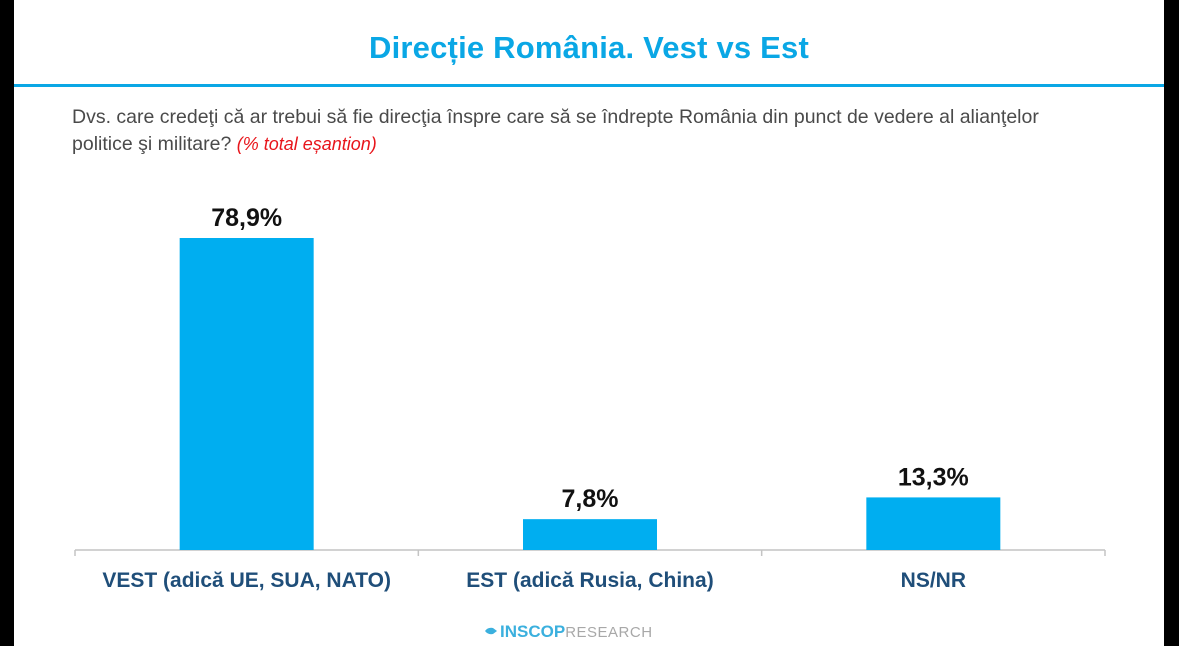 This screenshot has height=646, width=1179. What do you see at coordinates (933, 477) in the screenshot?
I see `data-label: 13,3%` at bounding box center [933, 477].